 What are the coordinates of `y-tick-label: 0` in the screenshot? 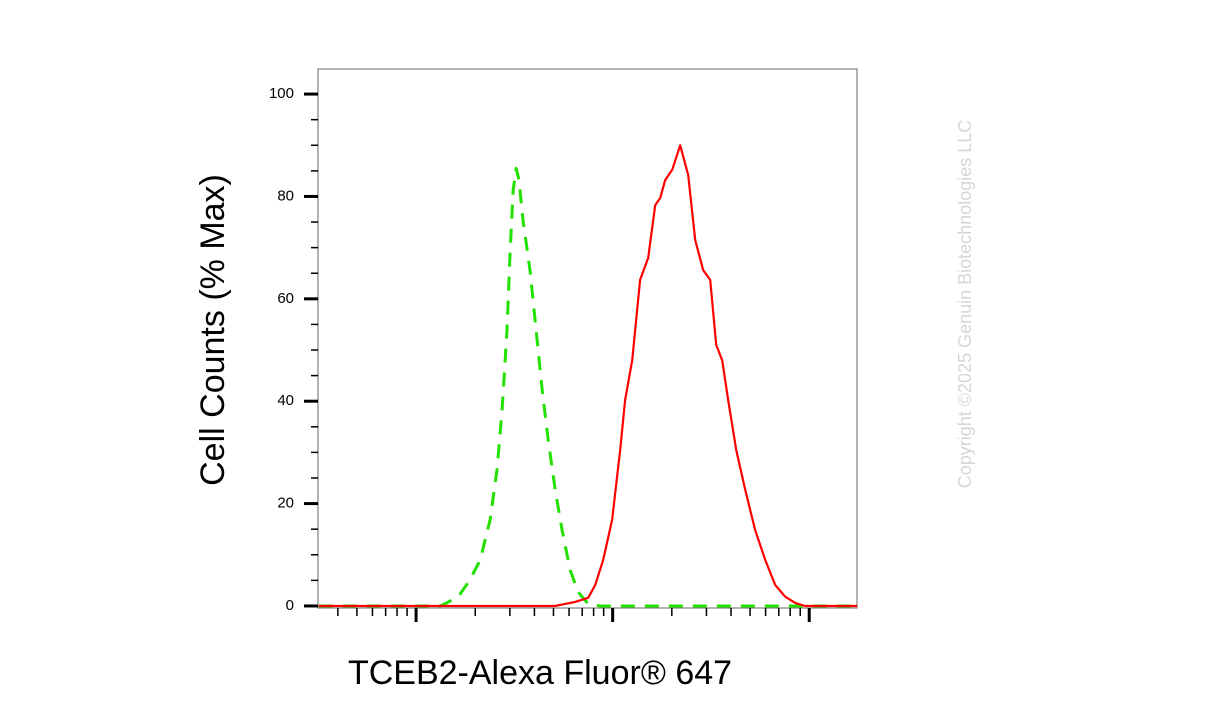 It's located at (290, 605).